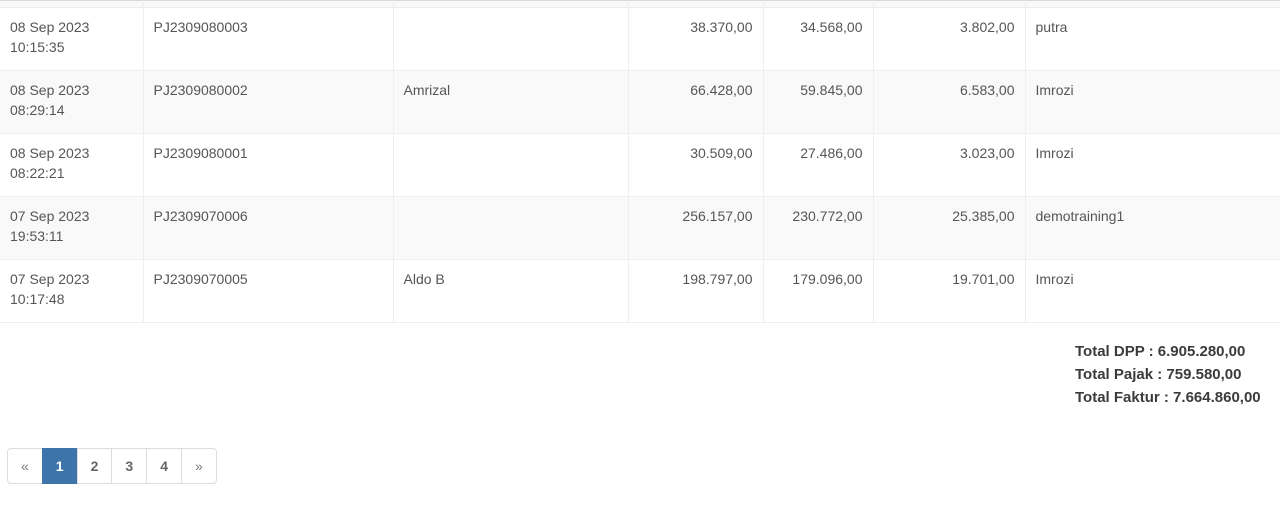 The image size is (1280, 515). I want to click on pagination: « 1 2 3 4 », so click(112, 466).